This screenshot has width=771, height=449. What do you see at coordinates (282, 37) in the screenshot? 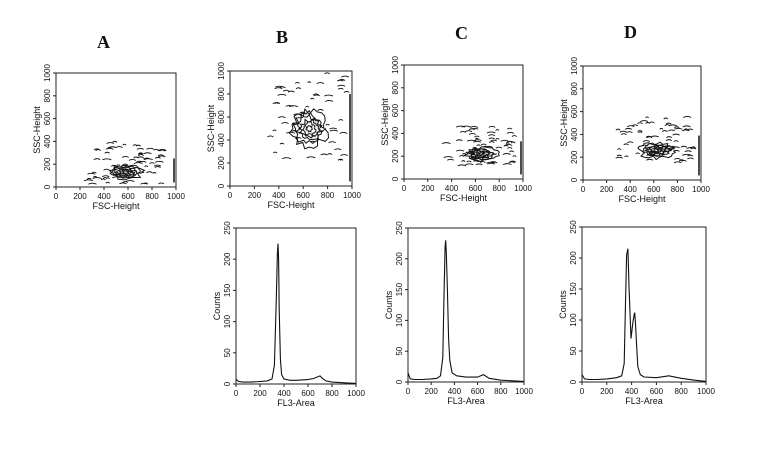
I see `panel-label-b: B` at bounding box center [282, 37].